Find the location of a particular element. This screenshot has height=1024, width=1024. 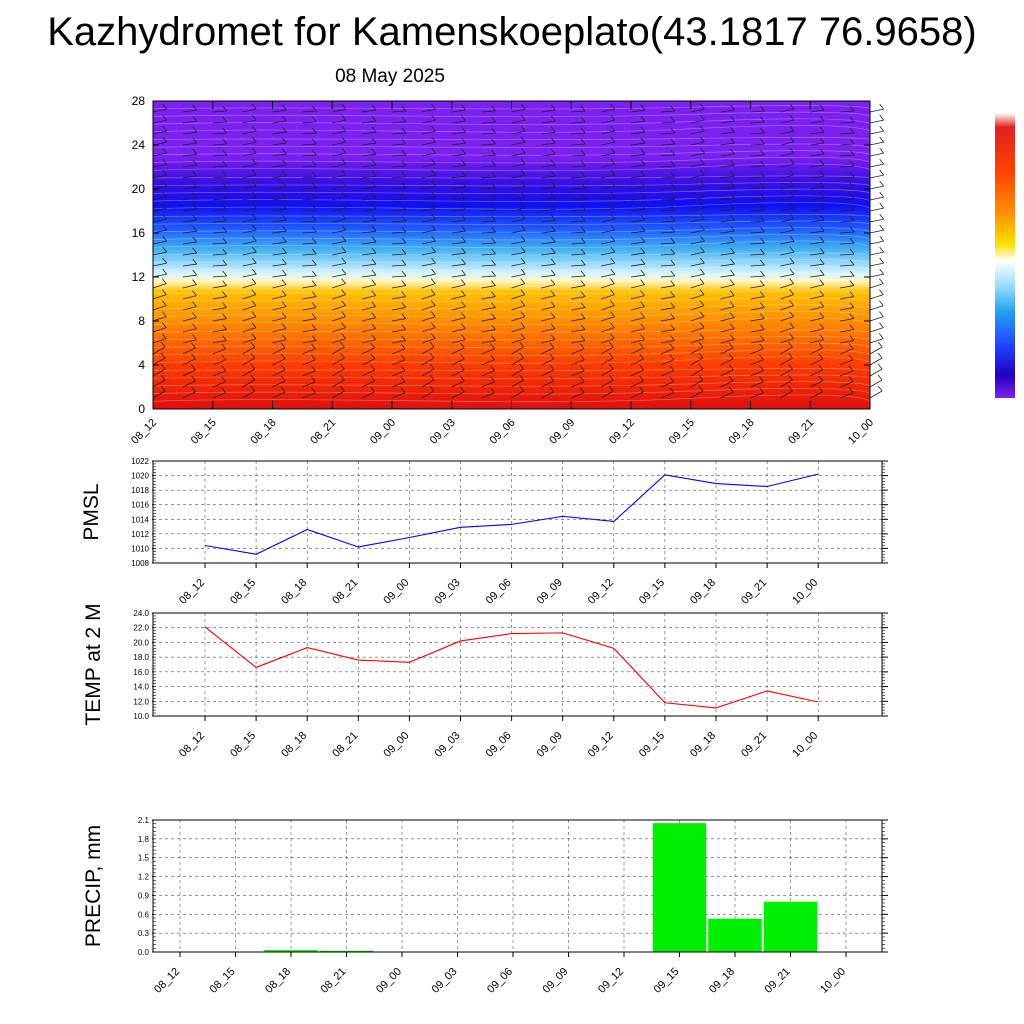

y-tick-label: 24.0 is located at coordinates (141, 613).